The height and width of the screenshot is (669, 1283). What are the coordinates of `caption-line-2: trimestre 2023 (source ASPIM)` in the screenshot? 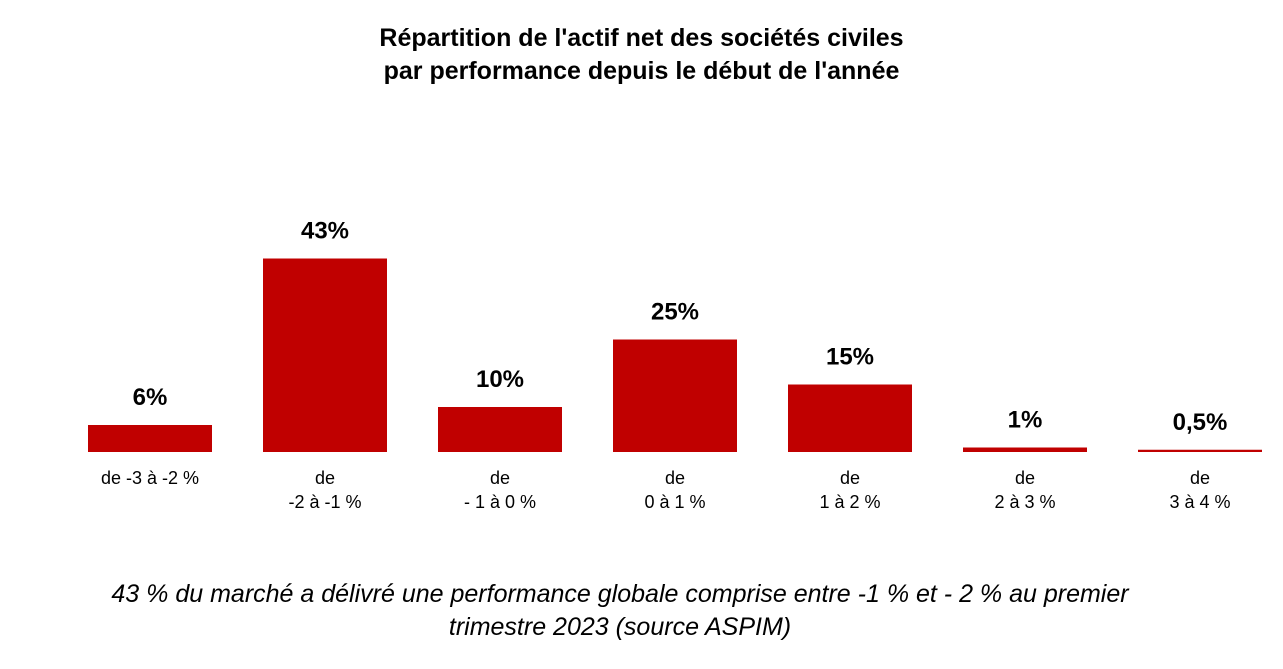 It's located at (620, 627).